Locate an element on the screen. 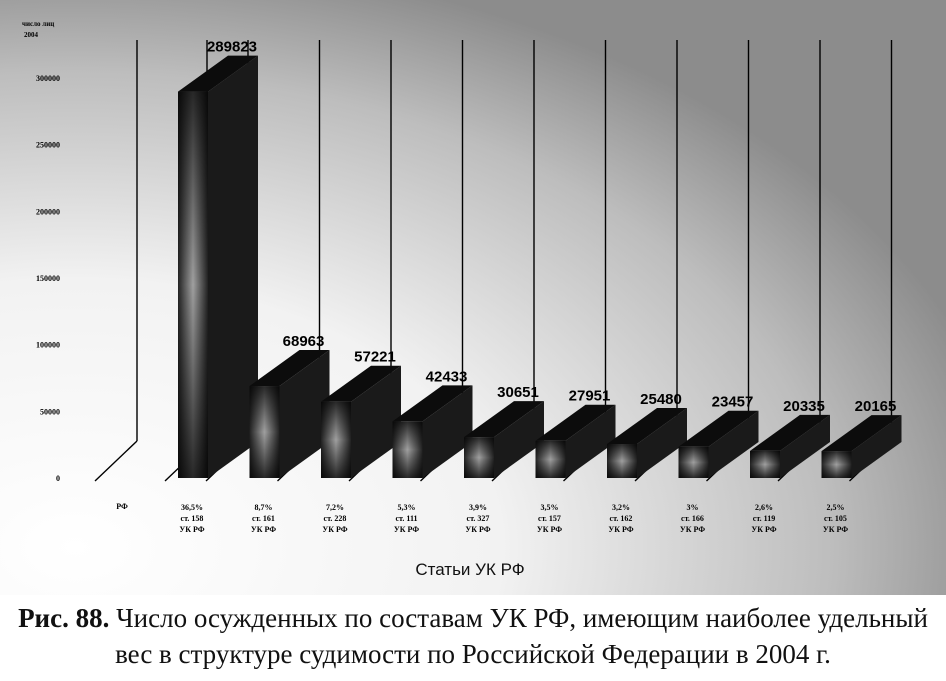  x-tick-label: ст. 161 is located at coordinates (263, 518).